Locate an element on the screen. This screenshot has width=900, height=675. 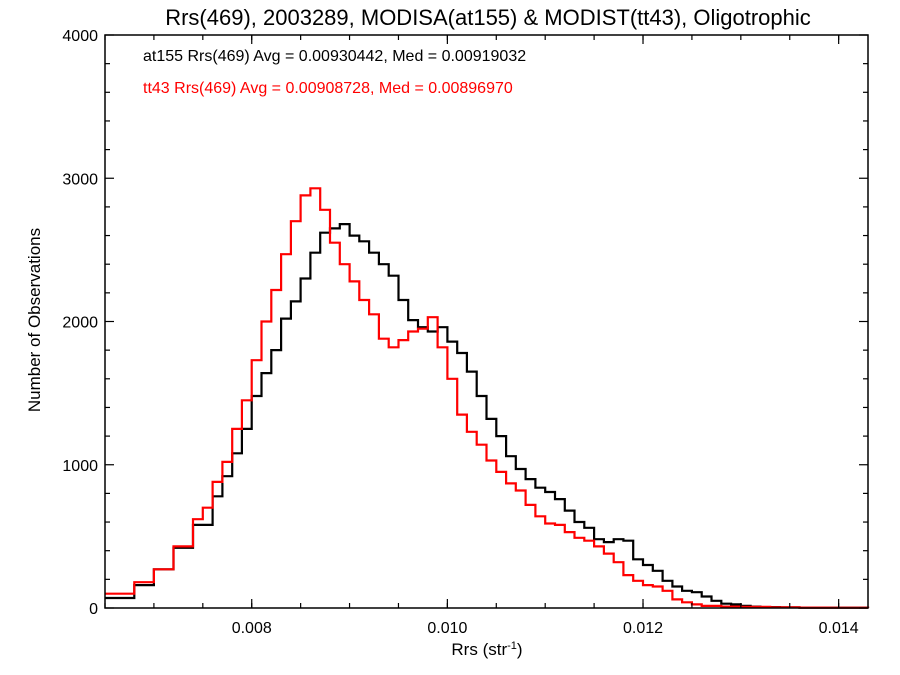
x-axis-label-main: Rrs (str is located at coordinates (479, 649).